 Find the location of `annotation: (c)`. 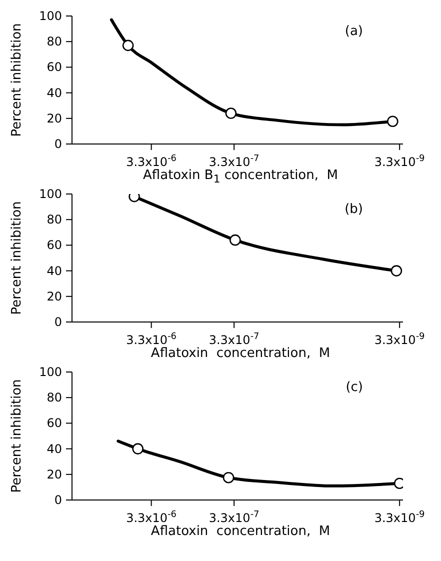

annotation: (c) is located at coordinates (354, 387).